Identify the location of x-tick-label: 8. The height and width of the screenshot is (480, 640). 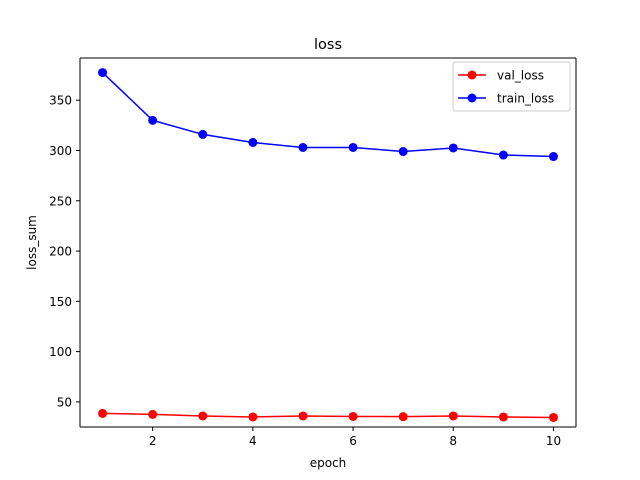
(453, 441).